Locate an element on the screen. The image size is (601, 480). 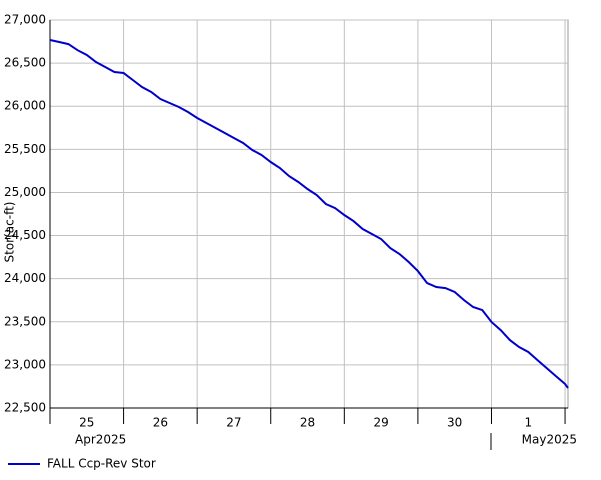
y-tick-label: 25,500 is located at coordinates (25, 149).